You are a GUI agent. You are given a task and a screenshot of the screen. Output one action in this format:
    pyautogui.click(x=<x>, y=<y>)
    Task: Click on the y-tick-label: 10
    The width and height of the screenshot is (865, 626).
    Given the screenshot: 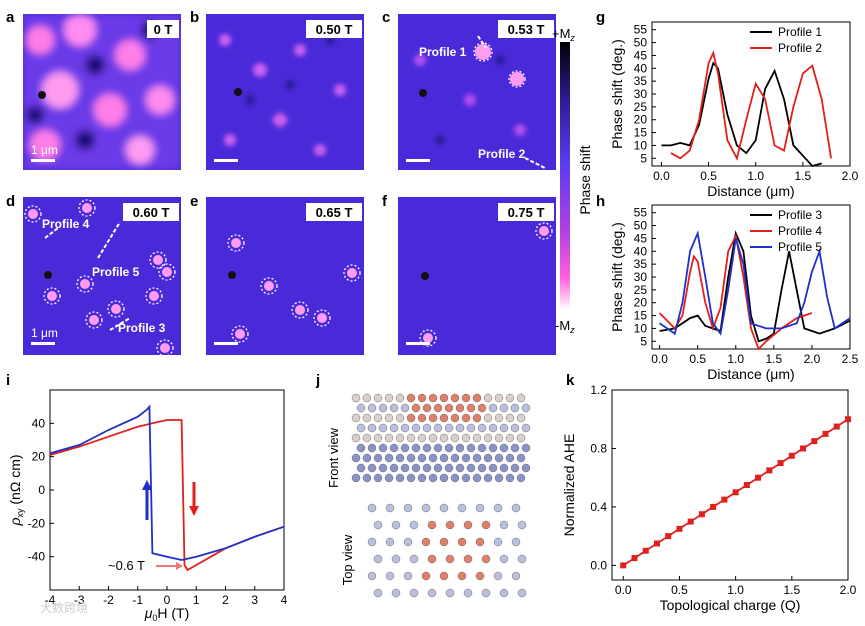 What is the action you would take?
    pyautogui.click(x=641, y=328)
    